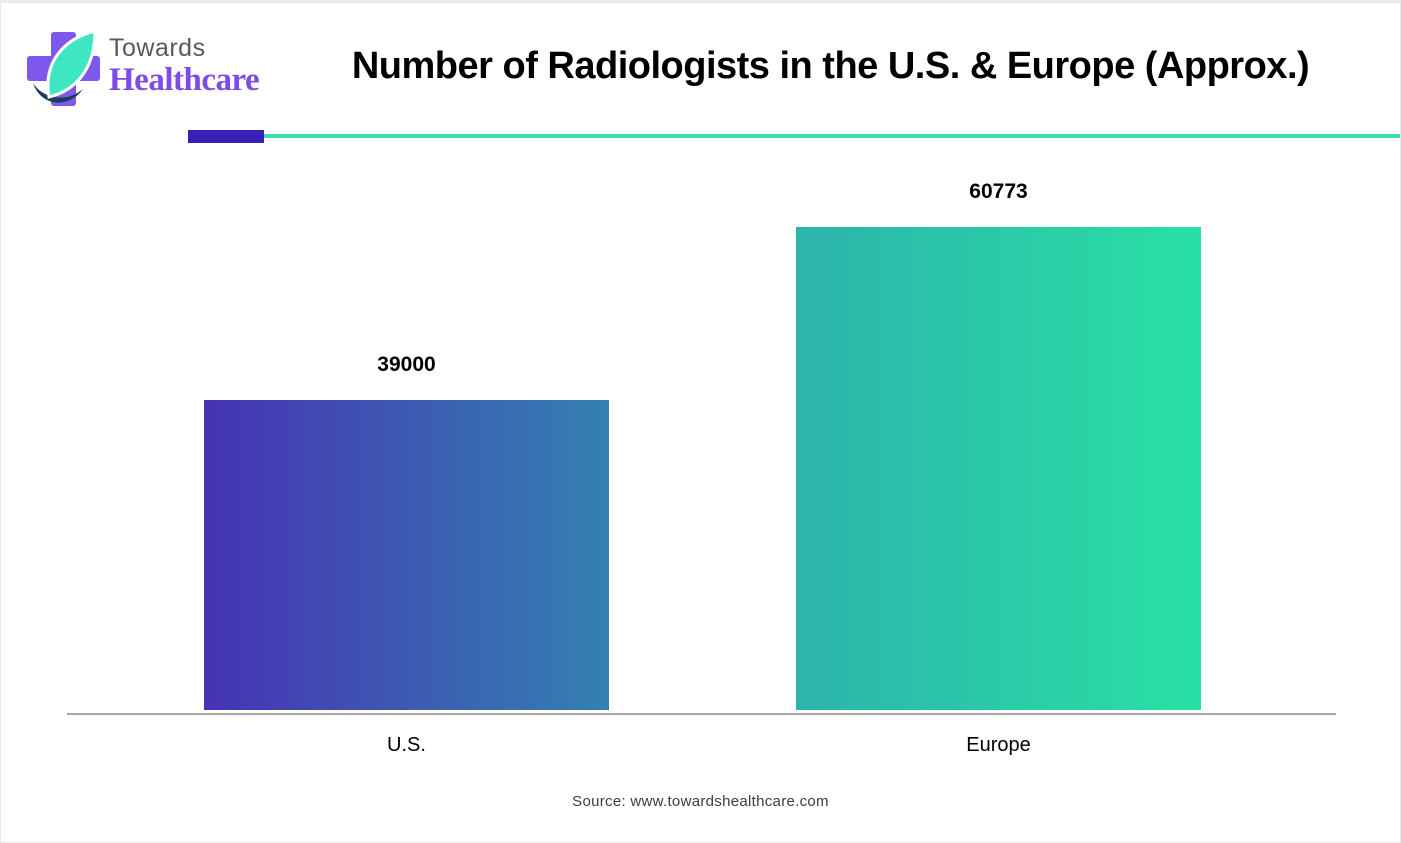 This screenshot has width=1401, height=843. What do you see at coordinates (701, 714) in the screenshot?
I see `x-axis-line` at bounding box center [701, 714].